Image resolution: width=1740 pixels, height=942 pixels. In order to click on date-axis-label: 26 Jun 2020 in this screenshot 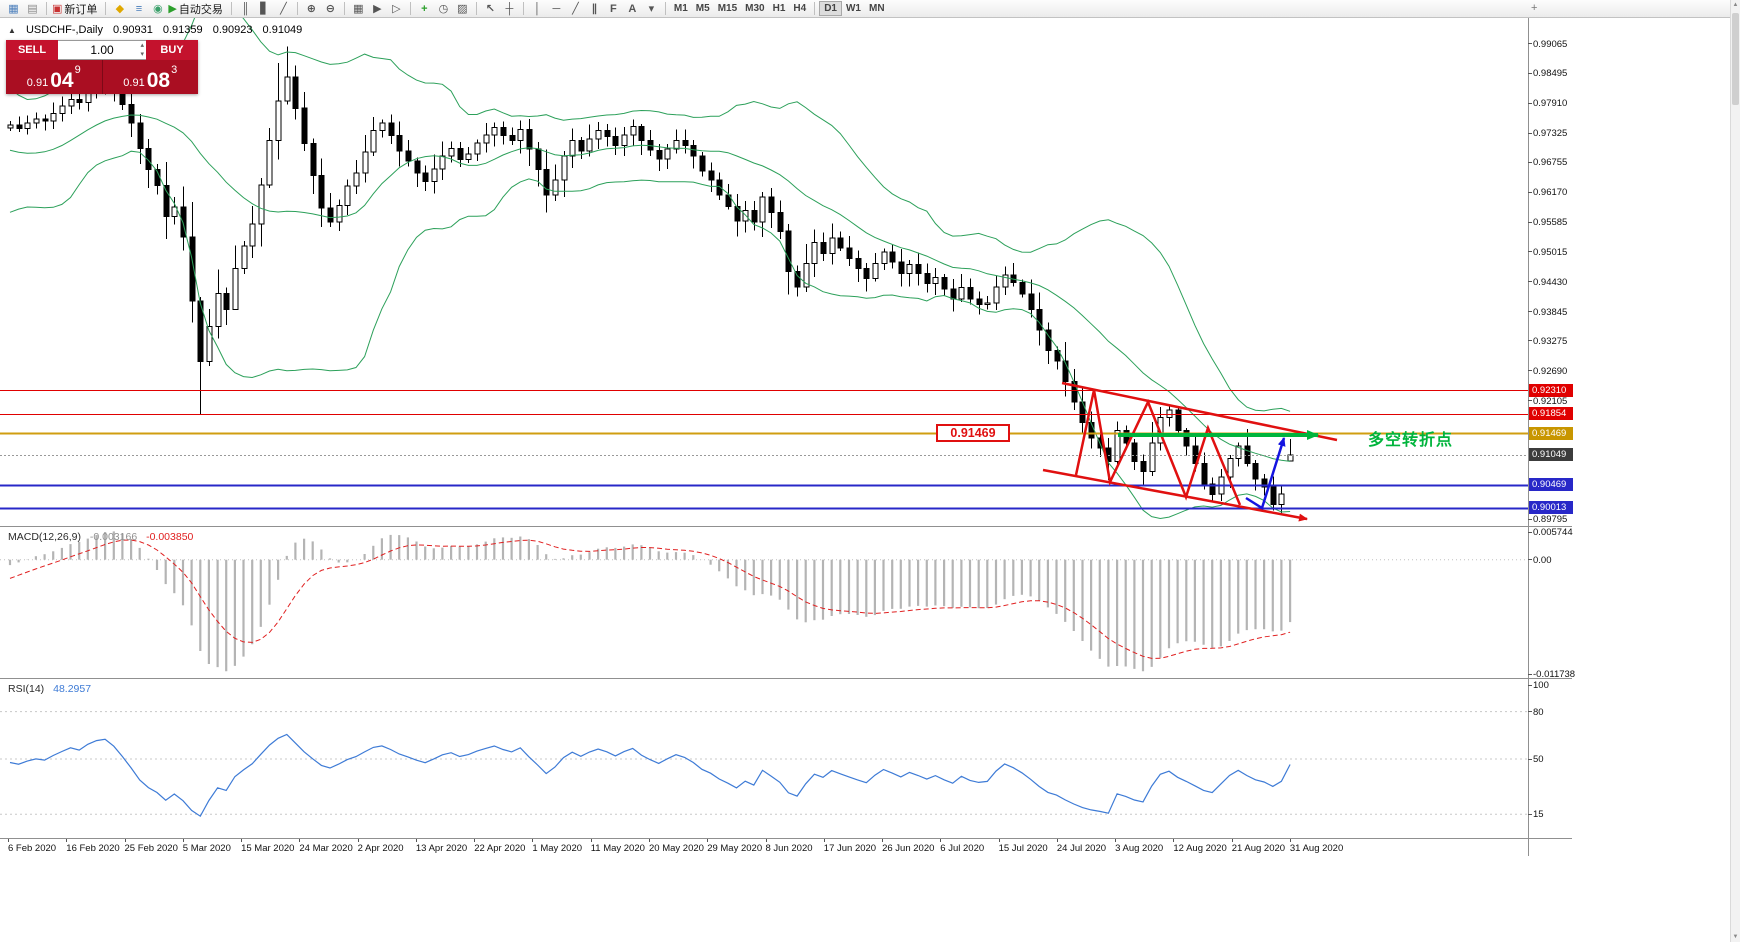, I will do `click(908, 848)`.